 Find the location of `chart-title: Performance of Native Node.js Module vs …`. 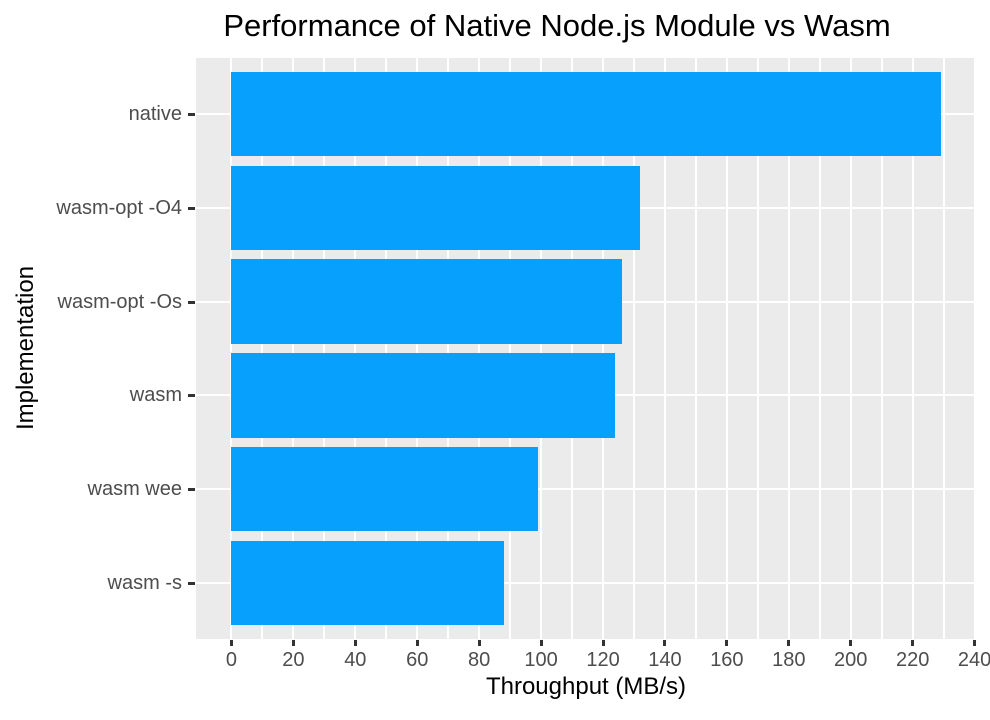

chart-title: Performance of Native Node.js Module vs … is located at coordinates (557, 25).